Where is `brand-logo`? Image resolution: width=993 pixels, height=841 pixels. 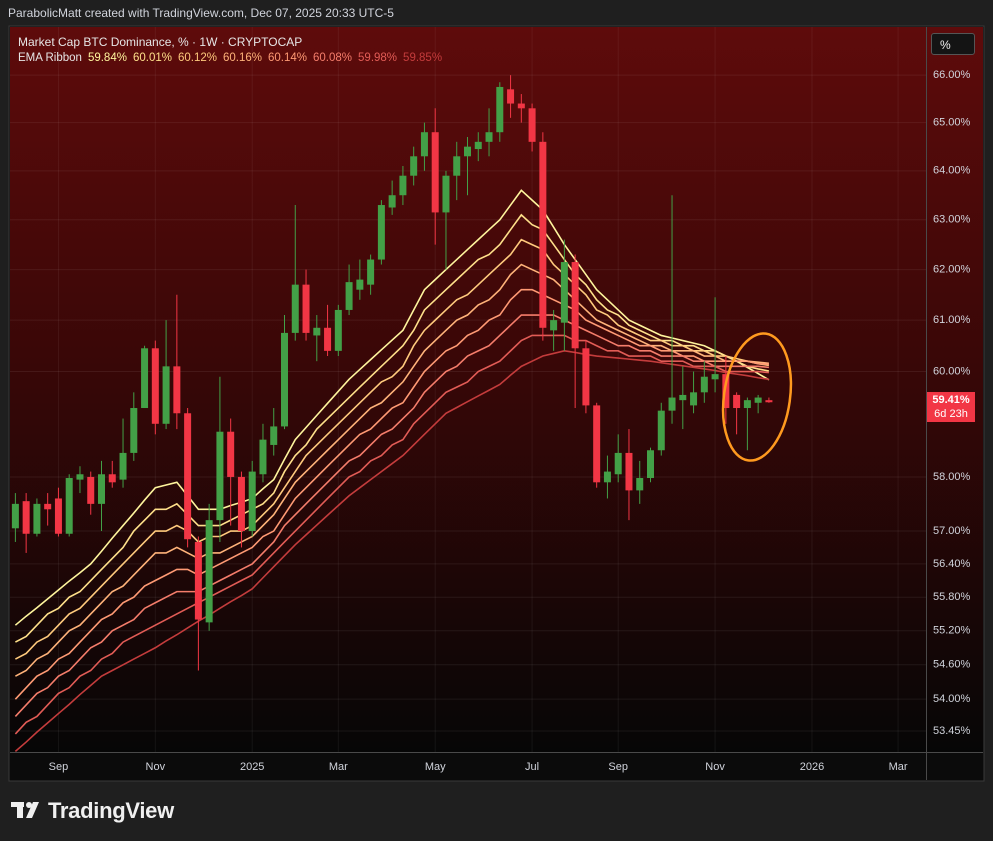 brand-logo is located at coordinates (25, 810).